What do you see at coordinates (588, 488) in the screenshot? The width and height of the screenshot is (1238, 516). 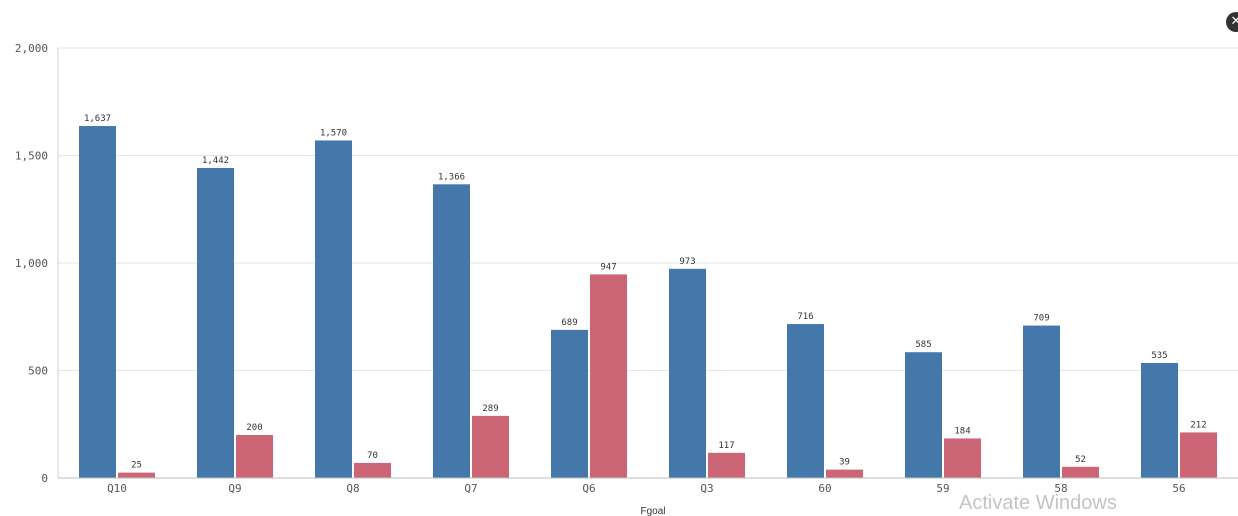 I see `x-tick-label: Q6` at bounding box center [588, 488].